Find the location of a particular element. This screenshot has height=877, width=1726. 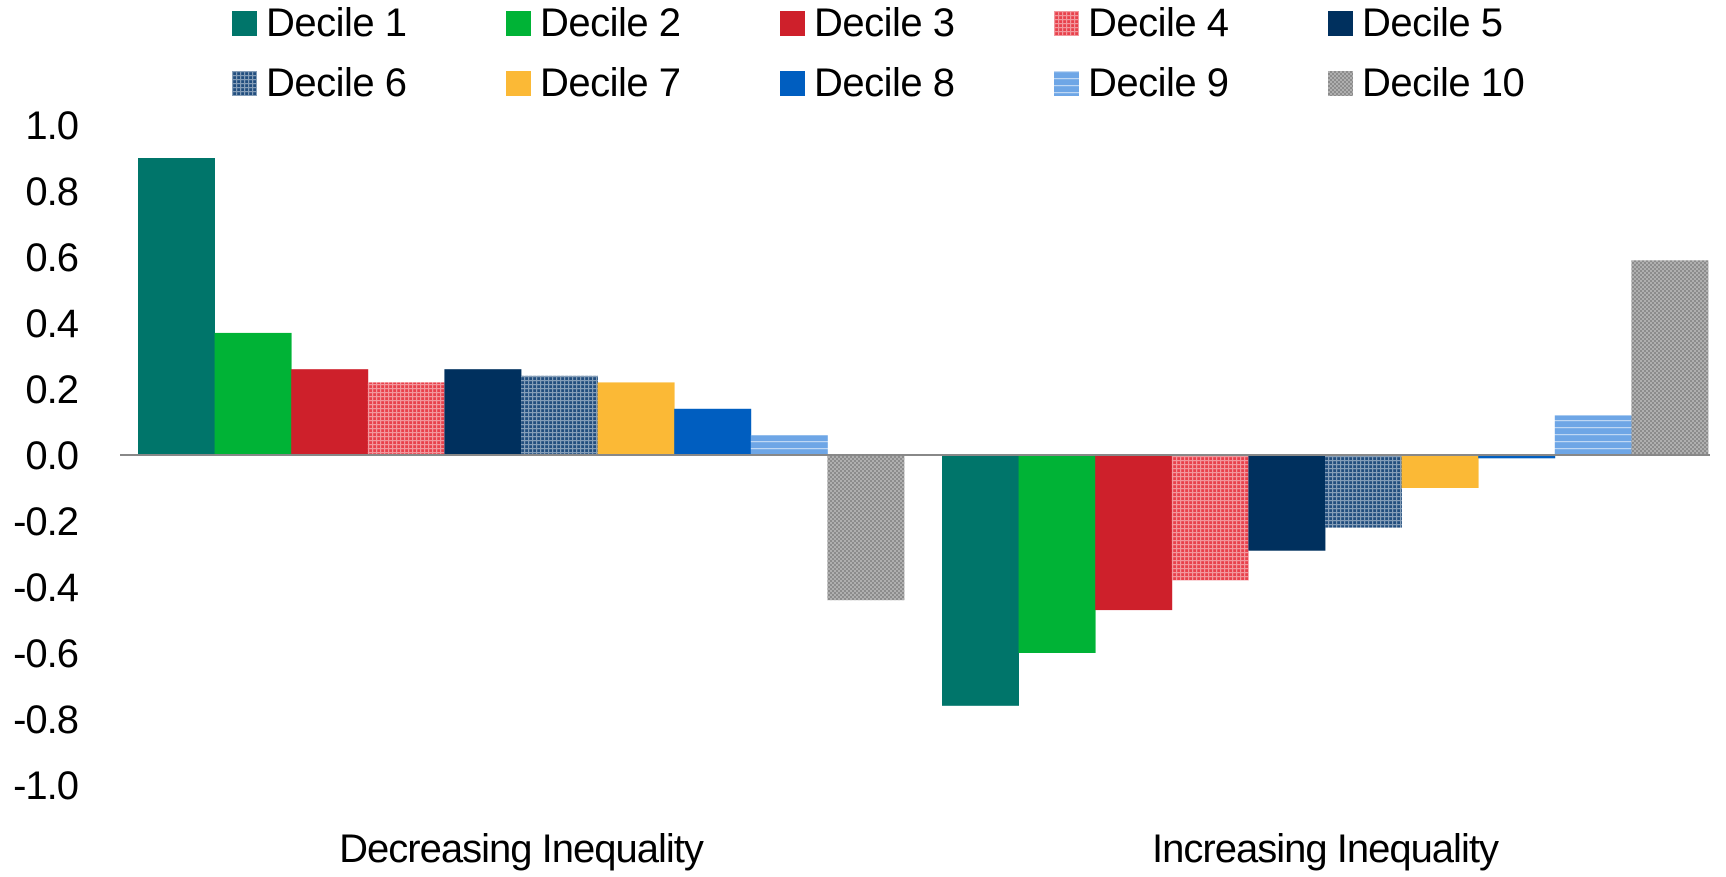

legend-label: Decile 8 is located at coordinates (884, 82).